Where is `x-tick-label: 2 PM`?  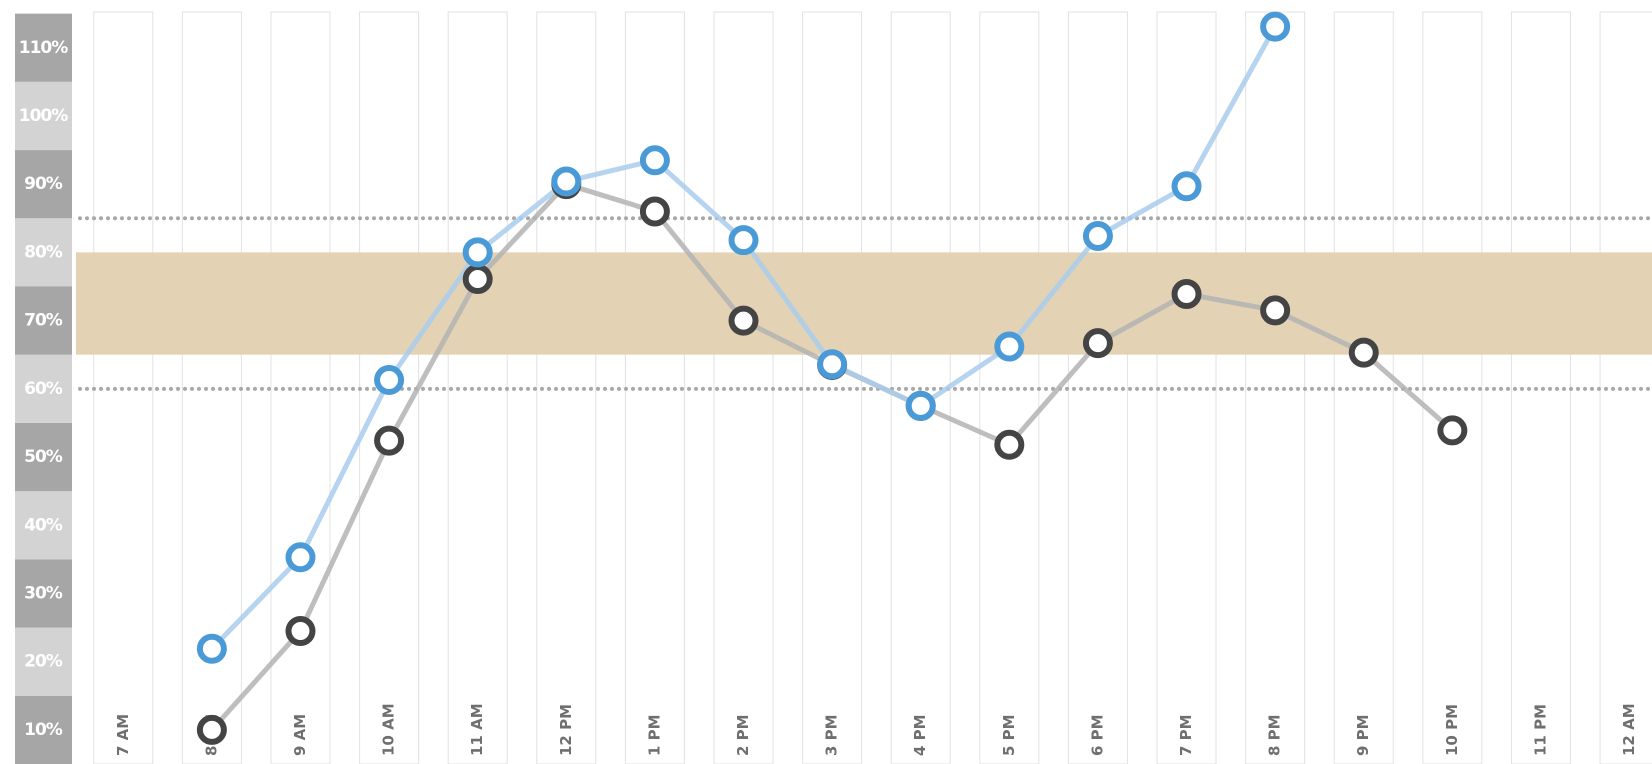
x-tick-label: 2 PM is located at coordinates (743, 735).